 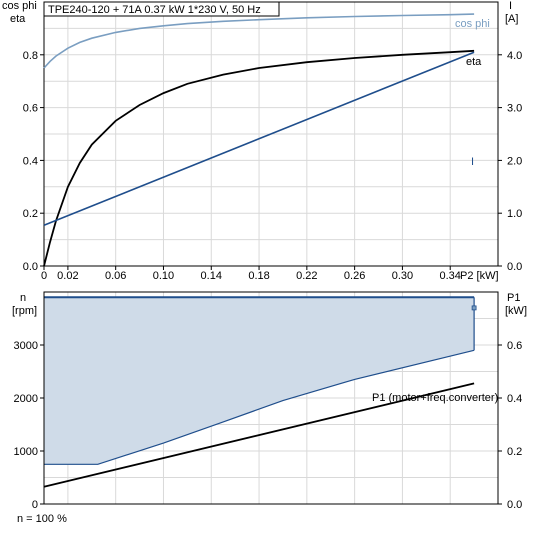 I want to click on duty-point-marker, so click(x=474, y=308).